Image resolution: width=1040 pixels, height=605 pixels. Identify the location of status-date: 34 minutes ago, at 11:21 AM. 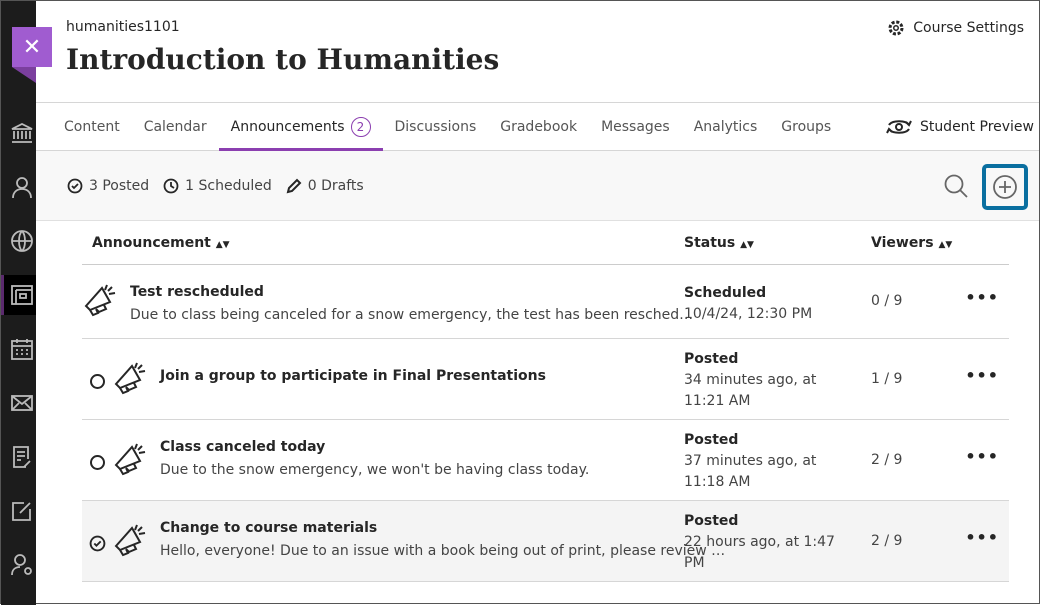
(750, 390).